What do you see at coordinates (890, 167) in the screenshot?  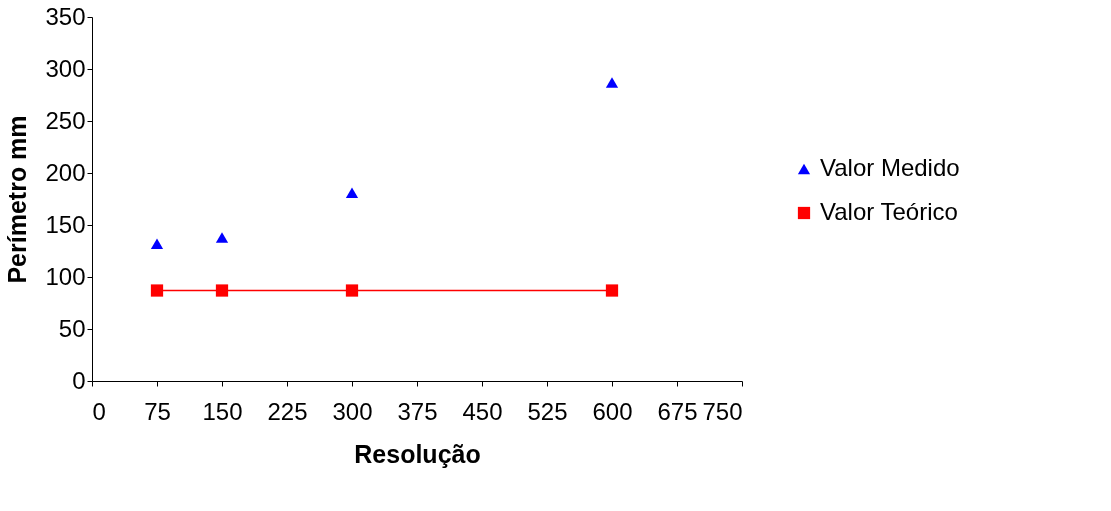 I see `legend-label: Valor Medido` at bounding box center [890, 167].